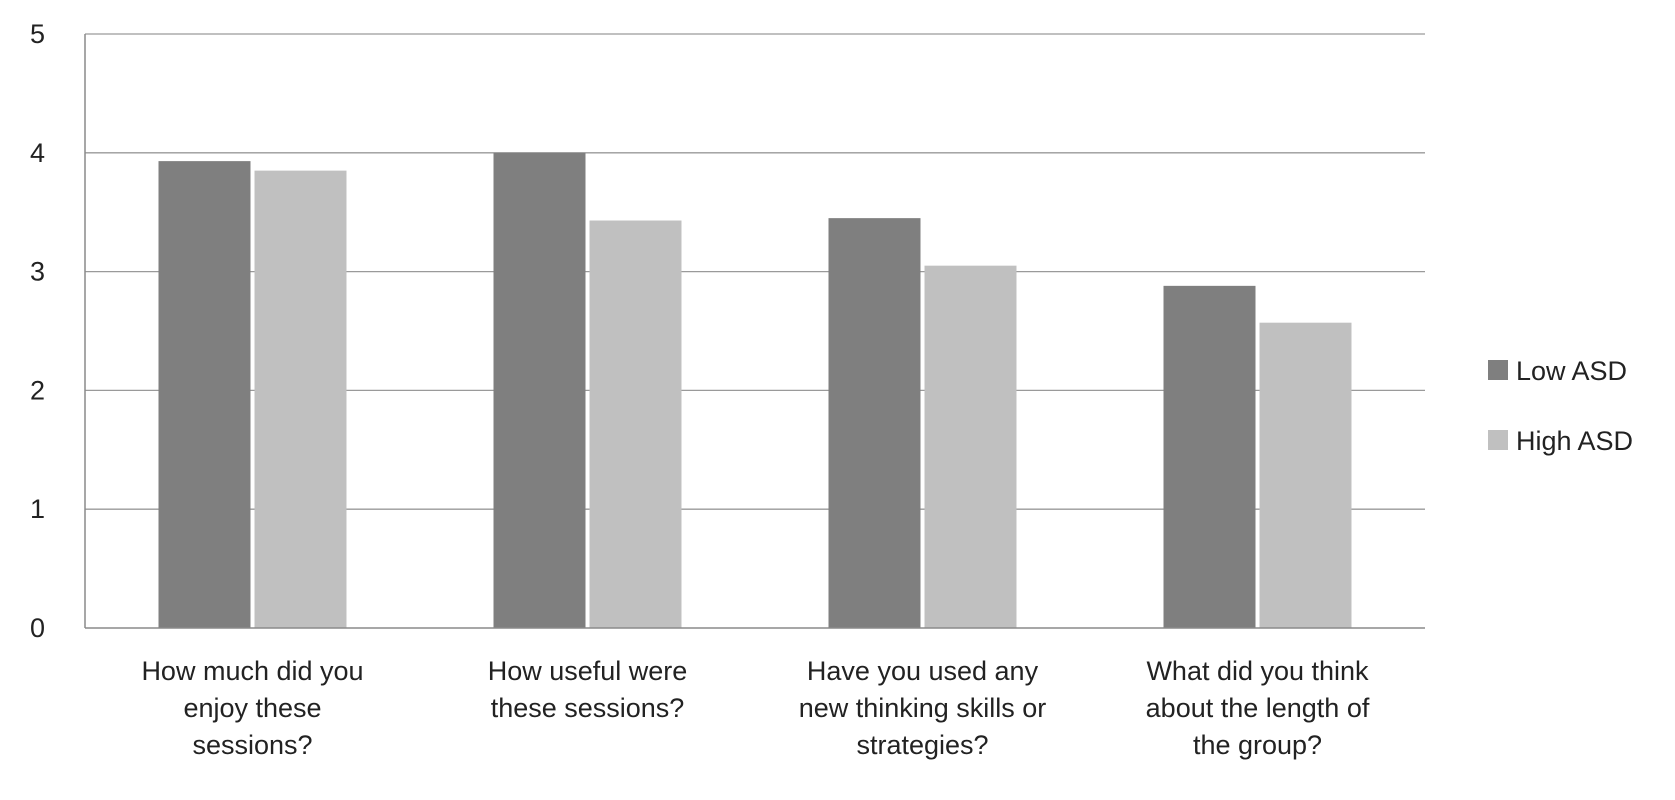 The width and height of the screenshot is (1675, 800). What do you see at coordinates (37, 509) in the screenshot?
I see `y-tick-label-1: 1` at bounding box center [37, 509].